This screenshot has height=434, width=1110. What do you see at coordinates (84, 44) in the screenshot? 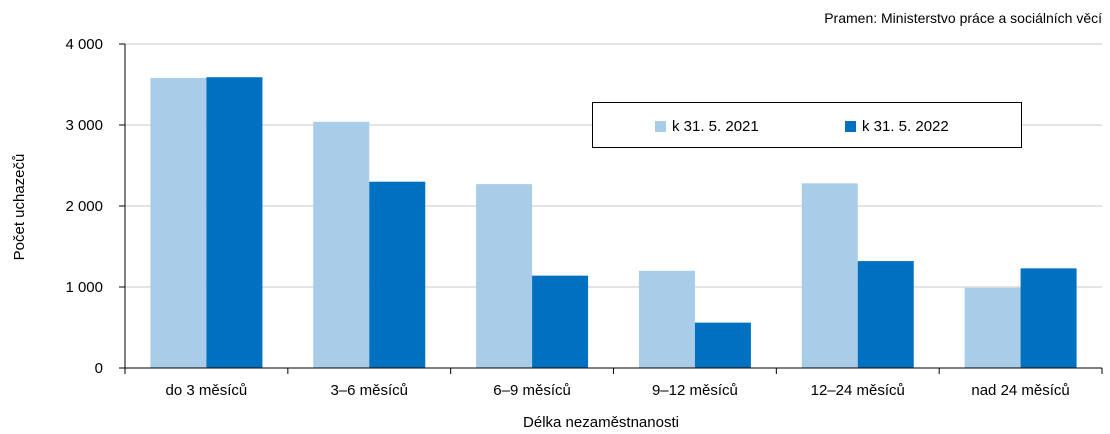
I see `y-tick-label: 4 000` at bounding box center [84, 44].